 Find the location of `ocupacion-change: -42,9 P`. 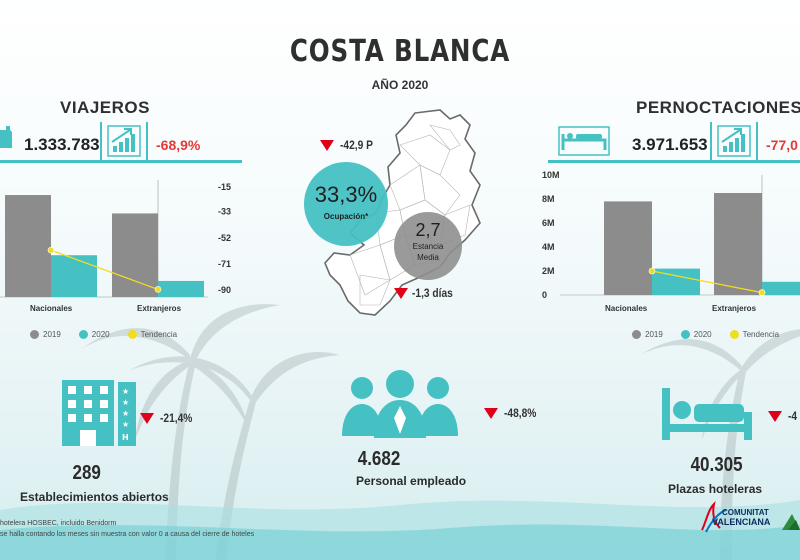

ocupacion-change: -42,9 P is located at coordinates (356, 145).